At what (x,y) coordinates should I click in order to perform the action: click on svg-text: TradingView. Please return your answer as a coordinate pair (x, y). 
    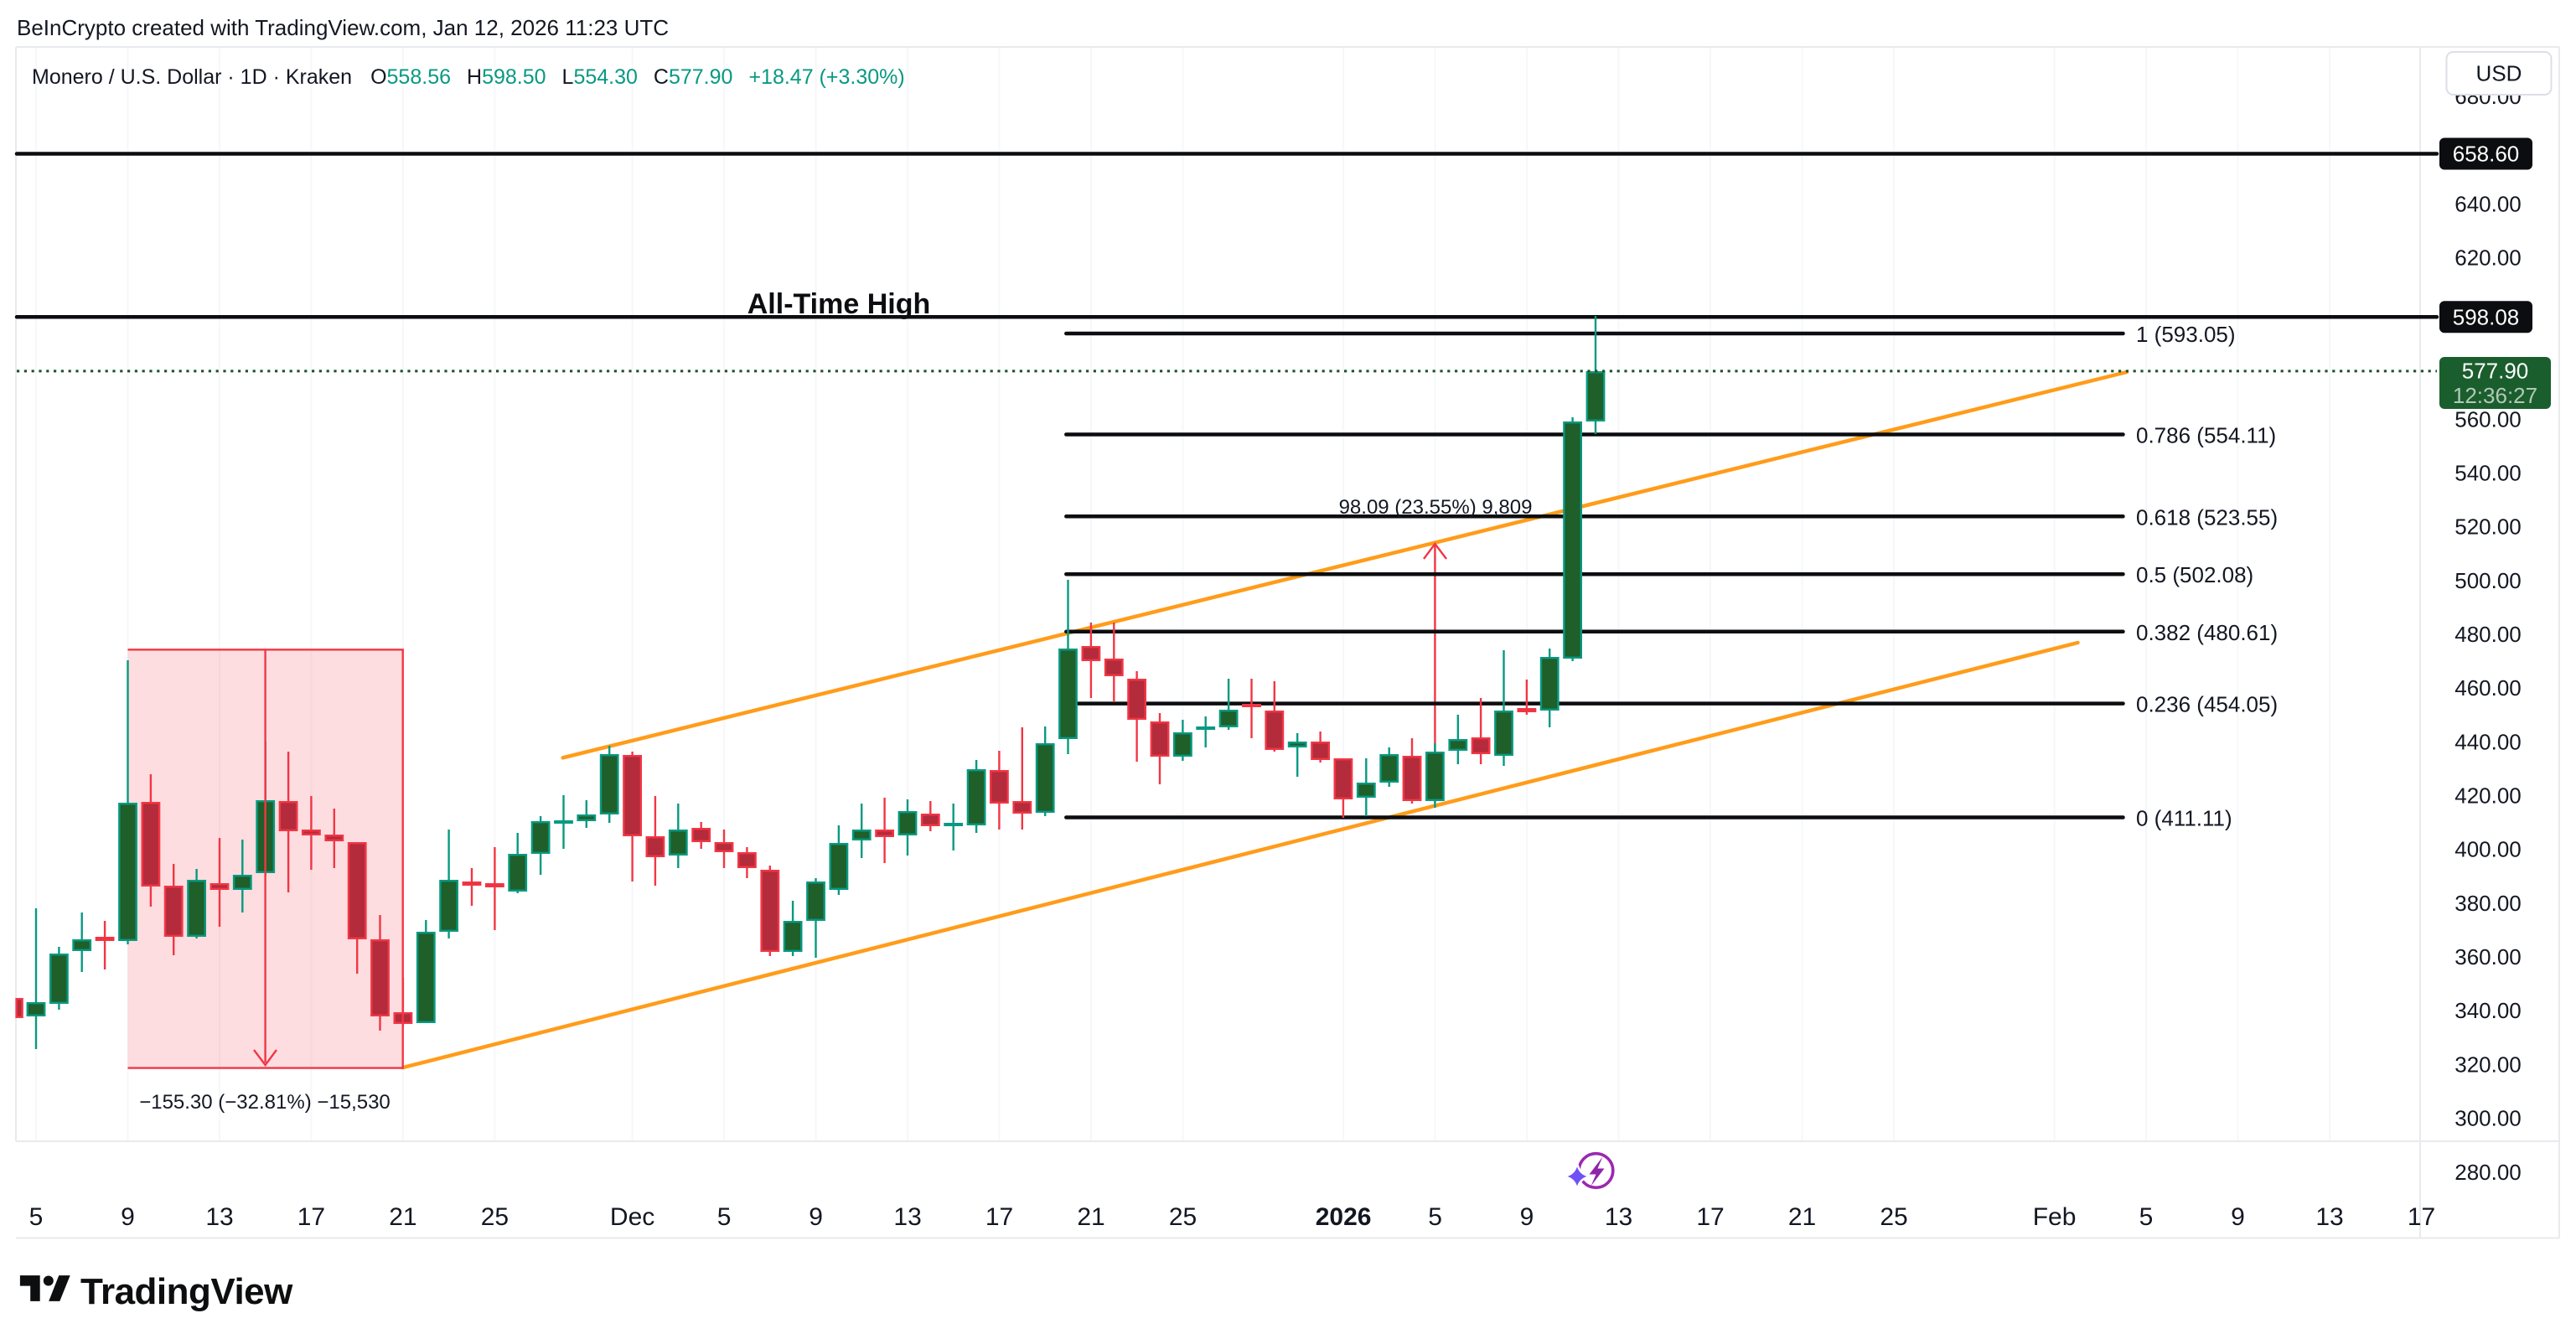
    Looking at the image, I should click on (186, 1291).